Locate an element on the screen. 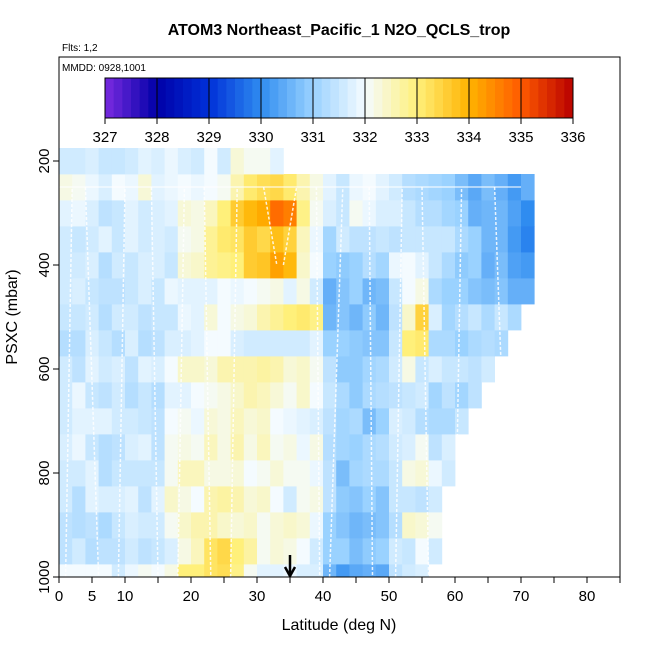  colorbar-tick-label: 328 is located at coordinates (156, 137).